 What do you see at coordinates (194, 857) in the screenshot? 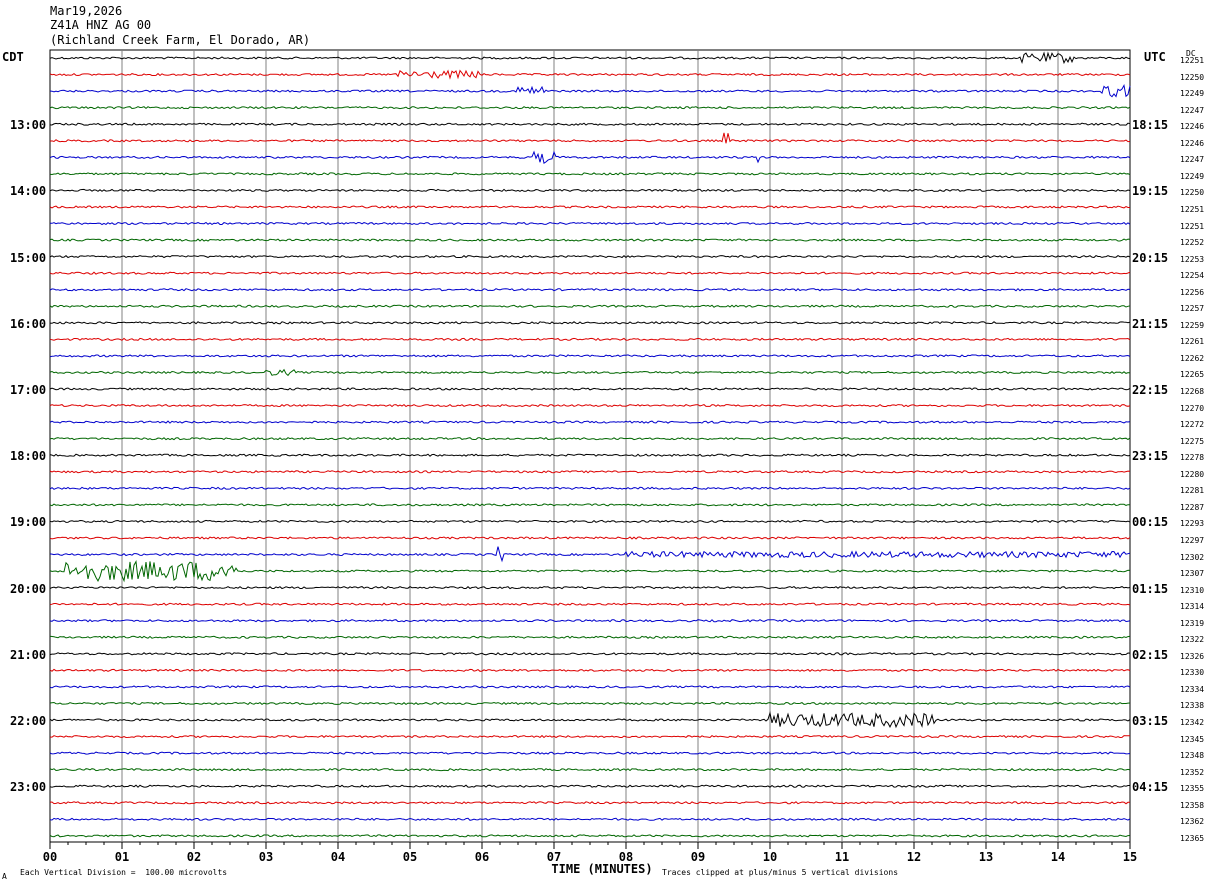
I see `x-tick-label: 02` at bounding box center [194, 857].